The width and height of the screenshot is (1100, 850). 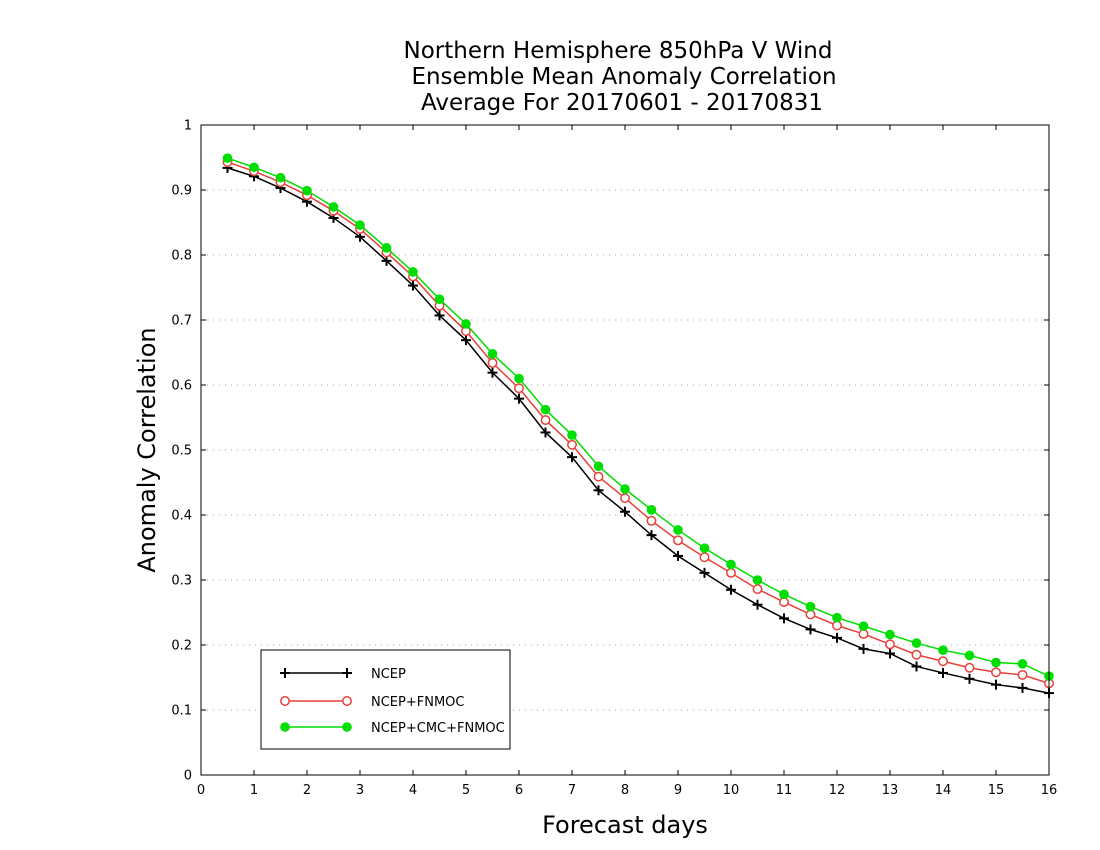 I want to click on x-tick-label: 16, so click(x=1049, y=790).